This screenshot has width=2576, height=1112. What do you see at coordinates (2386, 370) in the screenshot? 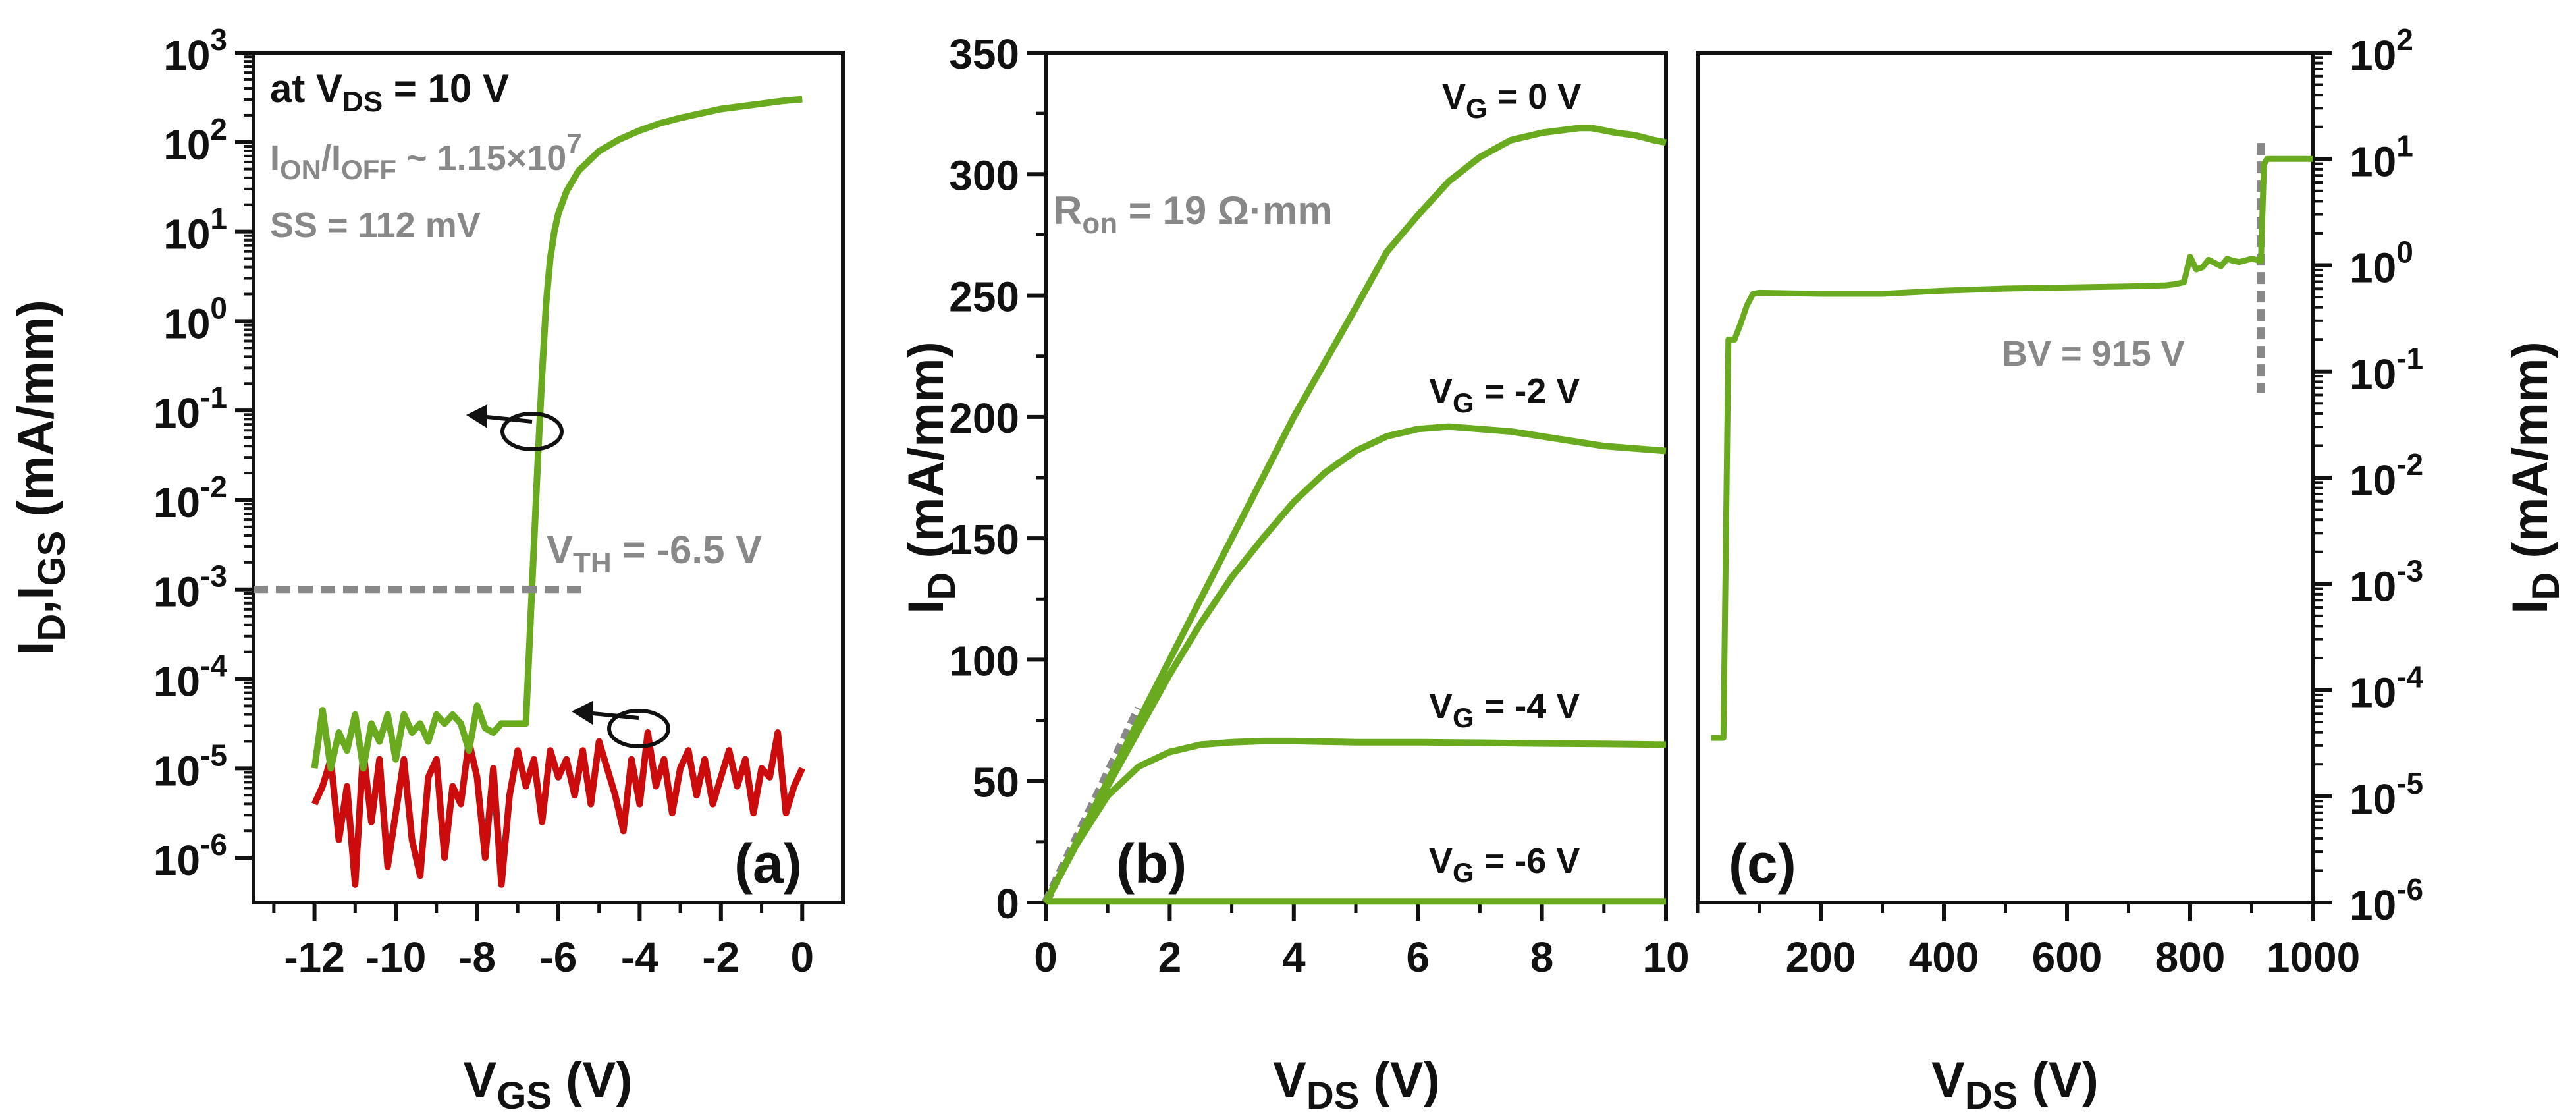
I see `panel-c-y-tick-label: 10⁻¹` at bounding box center [2386, 370].